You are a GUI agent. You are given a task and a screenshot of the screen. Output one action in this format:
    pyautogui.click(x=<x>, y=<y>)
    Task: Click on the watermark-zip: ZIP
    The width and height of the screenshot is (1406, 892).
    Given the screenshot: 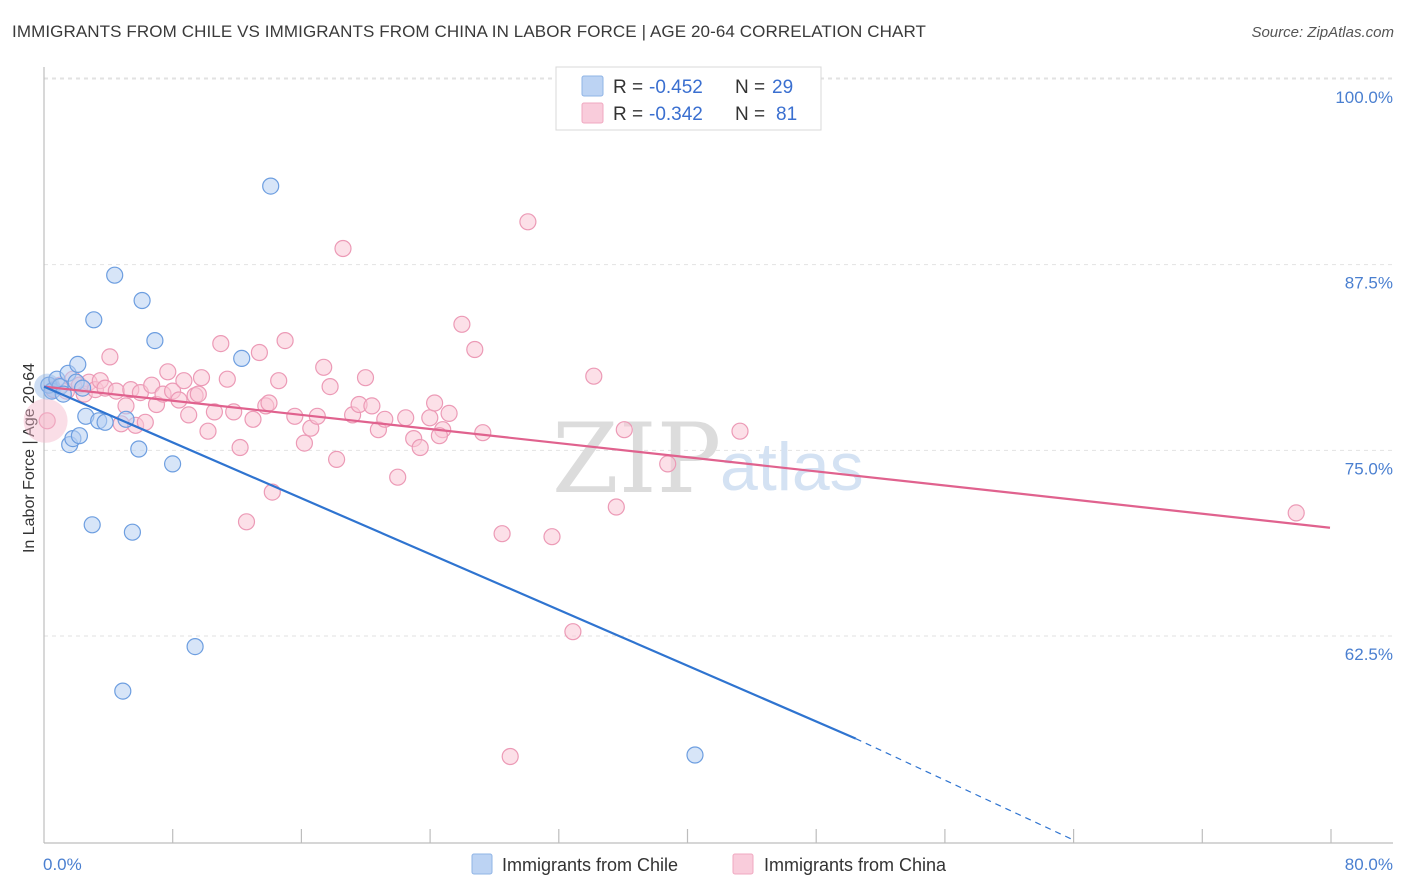 What is the action you would take?
    pyautogui.click(x=636, y=459)
    